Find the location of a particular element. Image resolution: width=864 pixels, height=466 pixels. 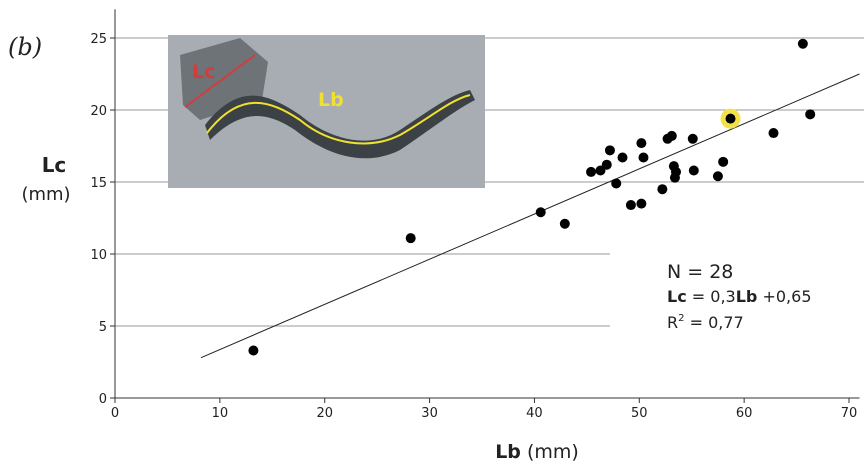

annotation-backdrop is located at coordinates (737, 295).